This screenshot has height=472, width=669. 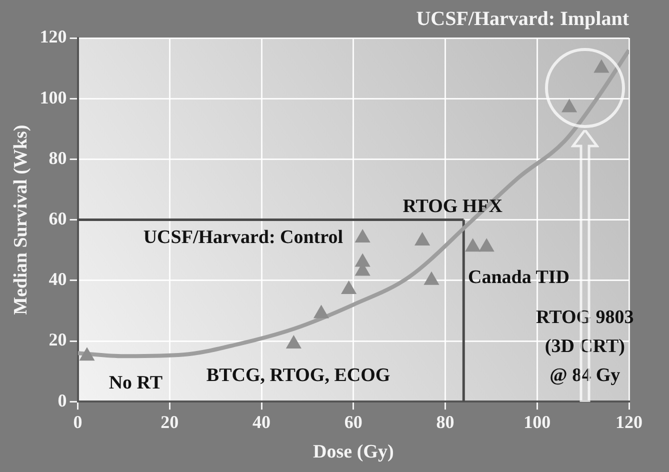 I want to click on annotation: UCSF/Harvard: Control, so click(x=243, y=237).